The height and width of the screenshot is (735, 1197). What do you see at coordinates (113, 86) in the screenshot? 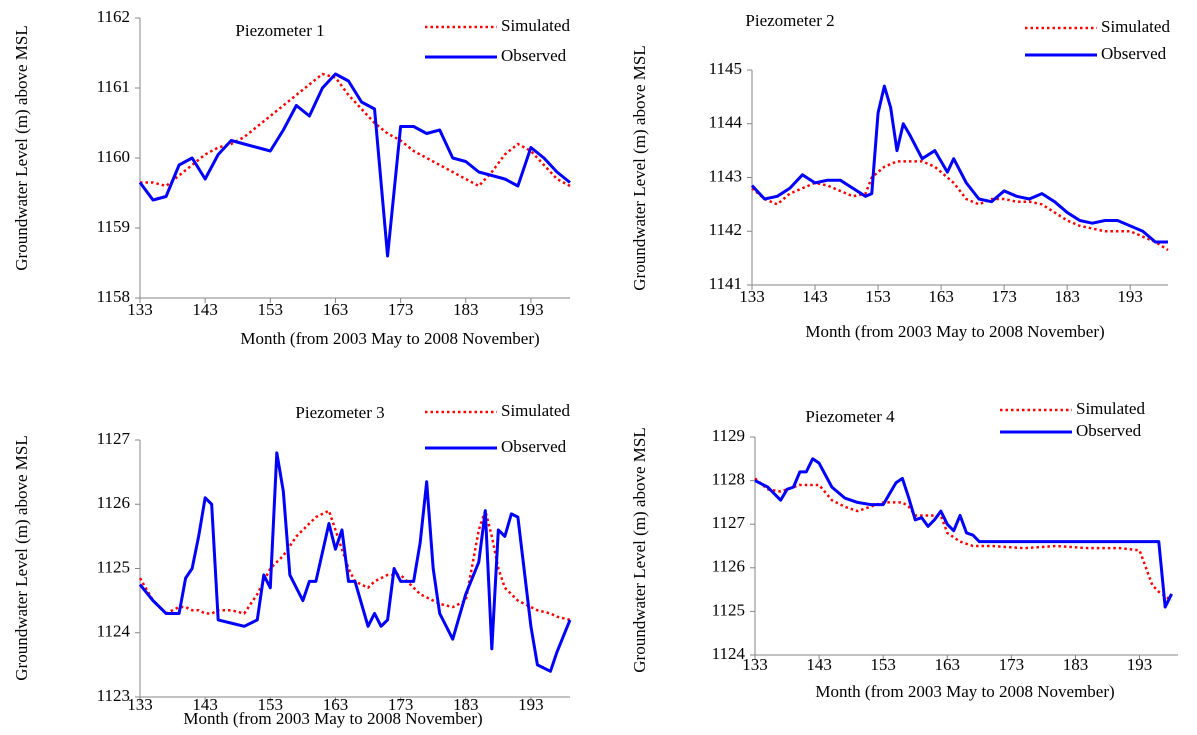
I see `y-tick-label: 1161` at bounding box center [113, 86].